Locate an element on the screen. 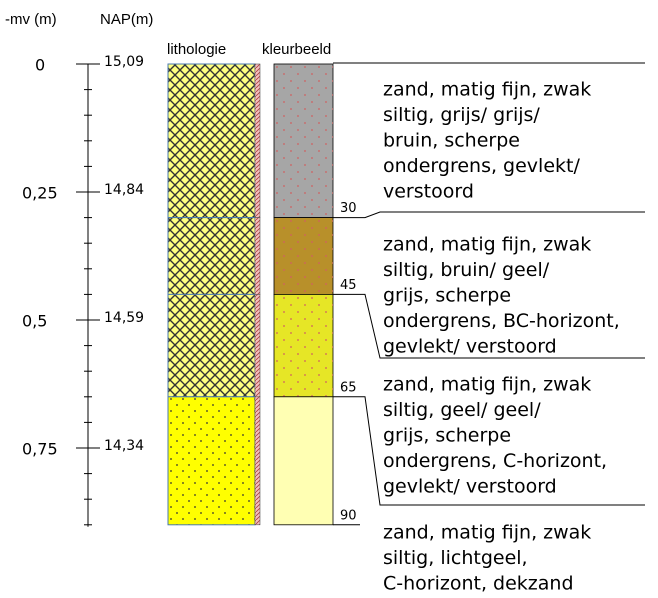  layer-description: siltig, grijs/ grijs/ is located at coordinates (461, 115).